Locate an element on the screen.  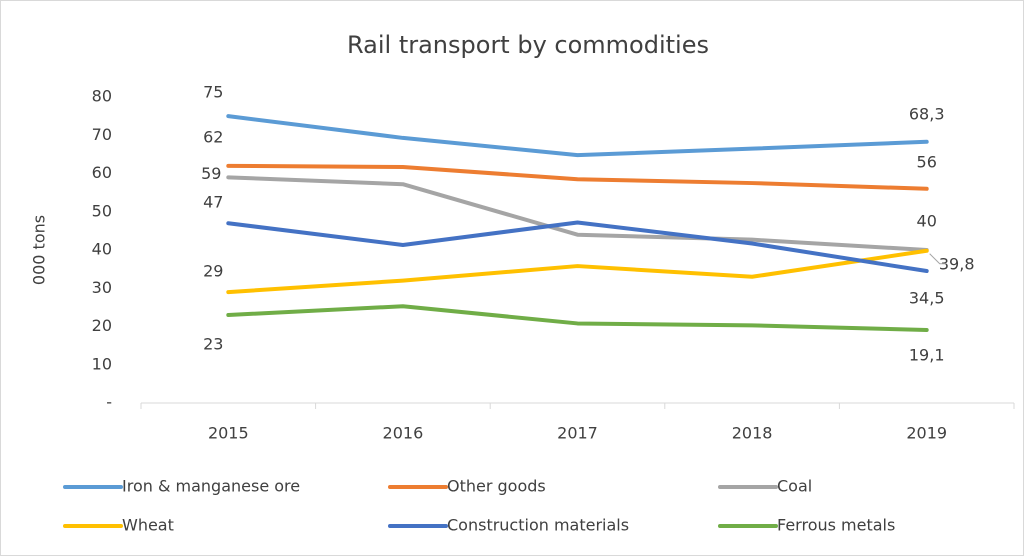
y-tick-label: 10 is located at coordinates (102, 363).